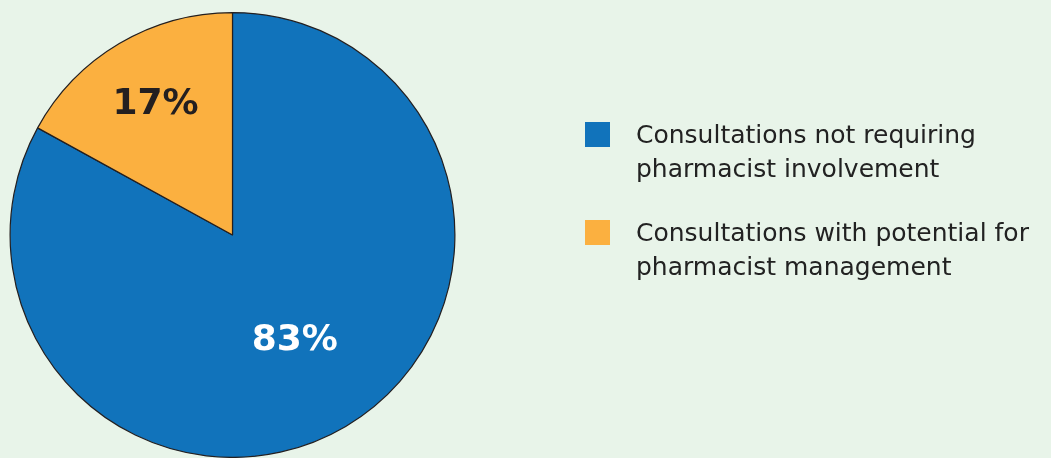 The image size is (1051, 458). What do you see at coordinates (294, 337) in the screenshot?
I see `data-label: 83%` at bounding box center [294, 337].